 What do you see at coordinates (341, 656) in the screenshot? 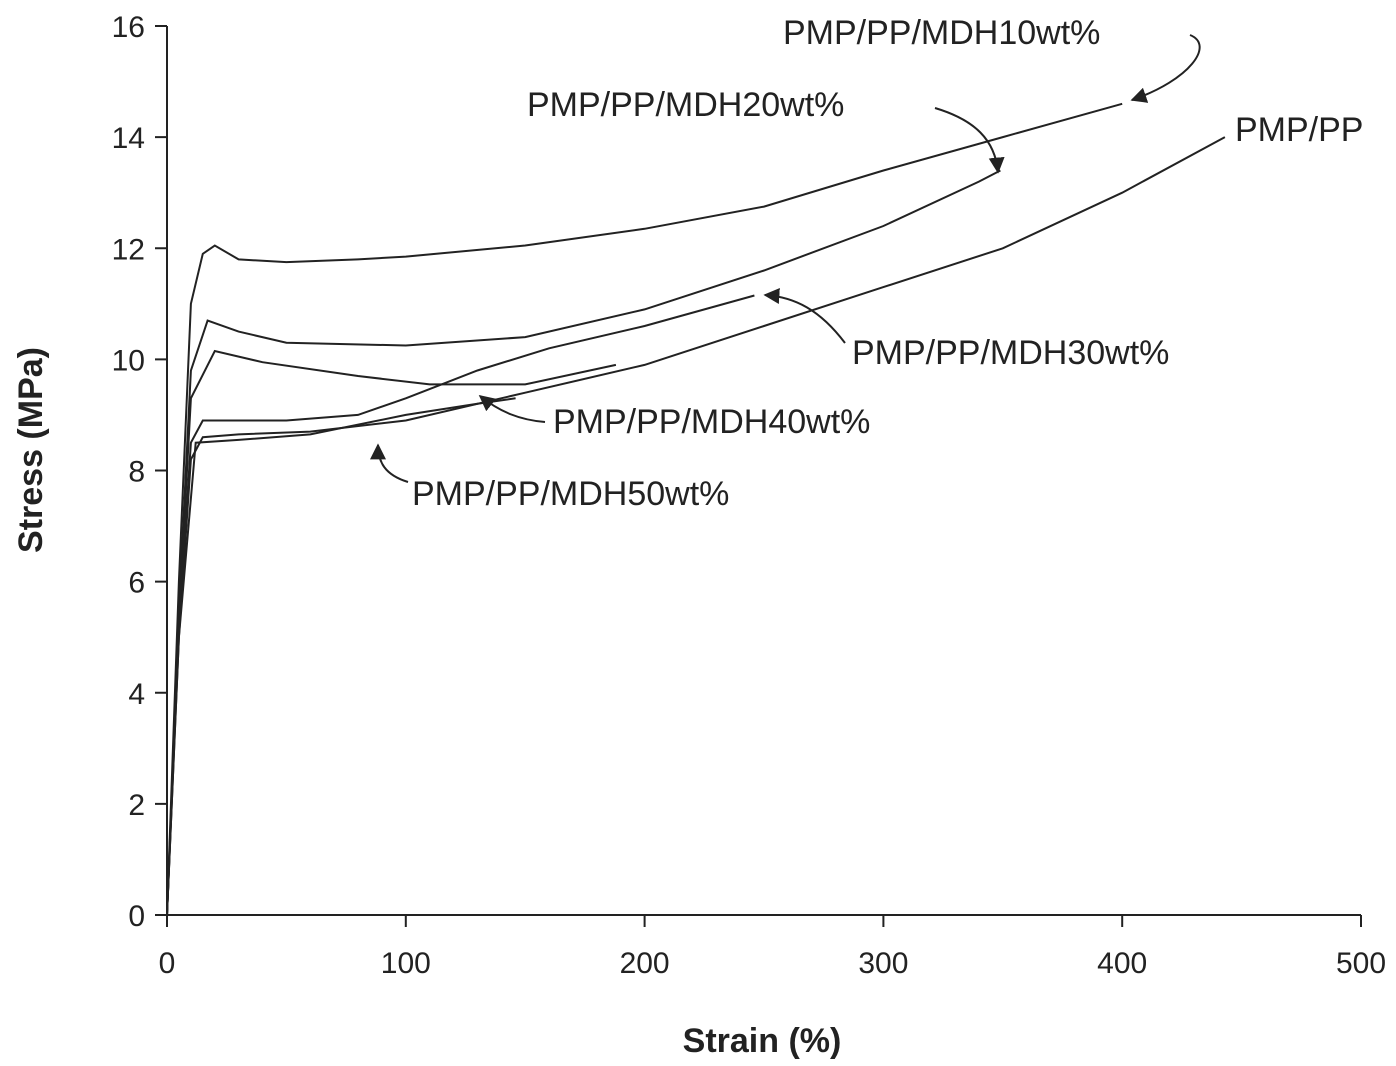
I see `series-line` at bounding box center [341, 656].